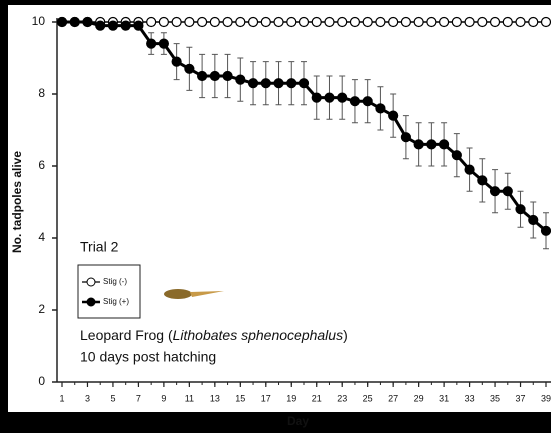 The width and height of the screenshot is (551, 433). What do you see at coordinates (99, 247) in the screenshot?
I see `trial-label: Trial 2` at bounding box center [99, 247].